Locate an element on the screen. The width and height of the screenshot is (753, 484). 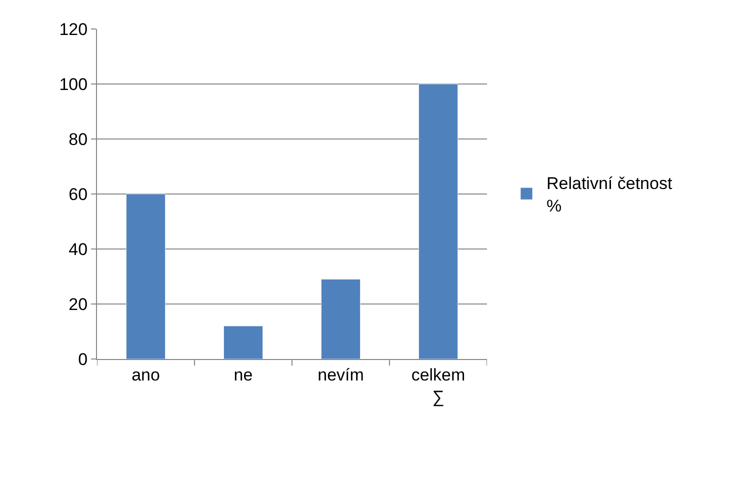
y-tick-label: 60 is located at coordinates (78, 194).